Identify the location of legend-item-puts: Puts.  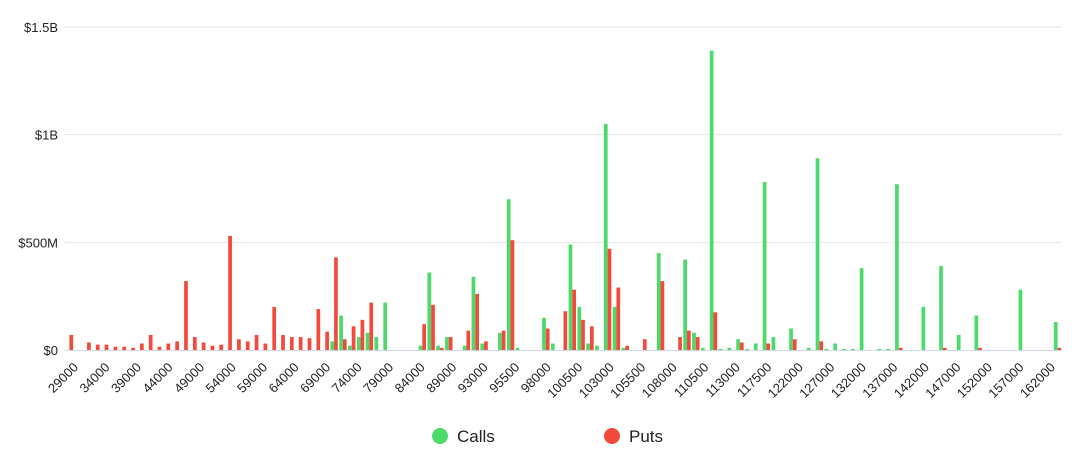
(633, 436).